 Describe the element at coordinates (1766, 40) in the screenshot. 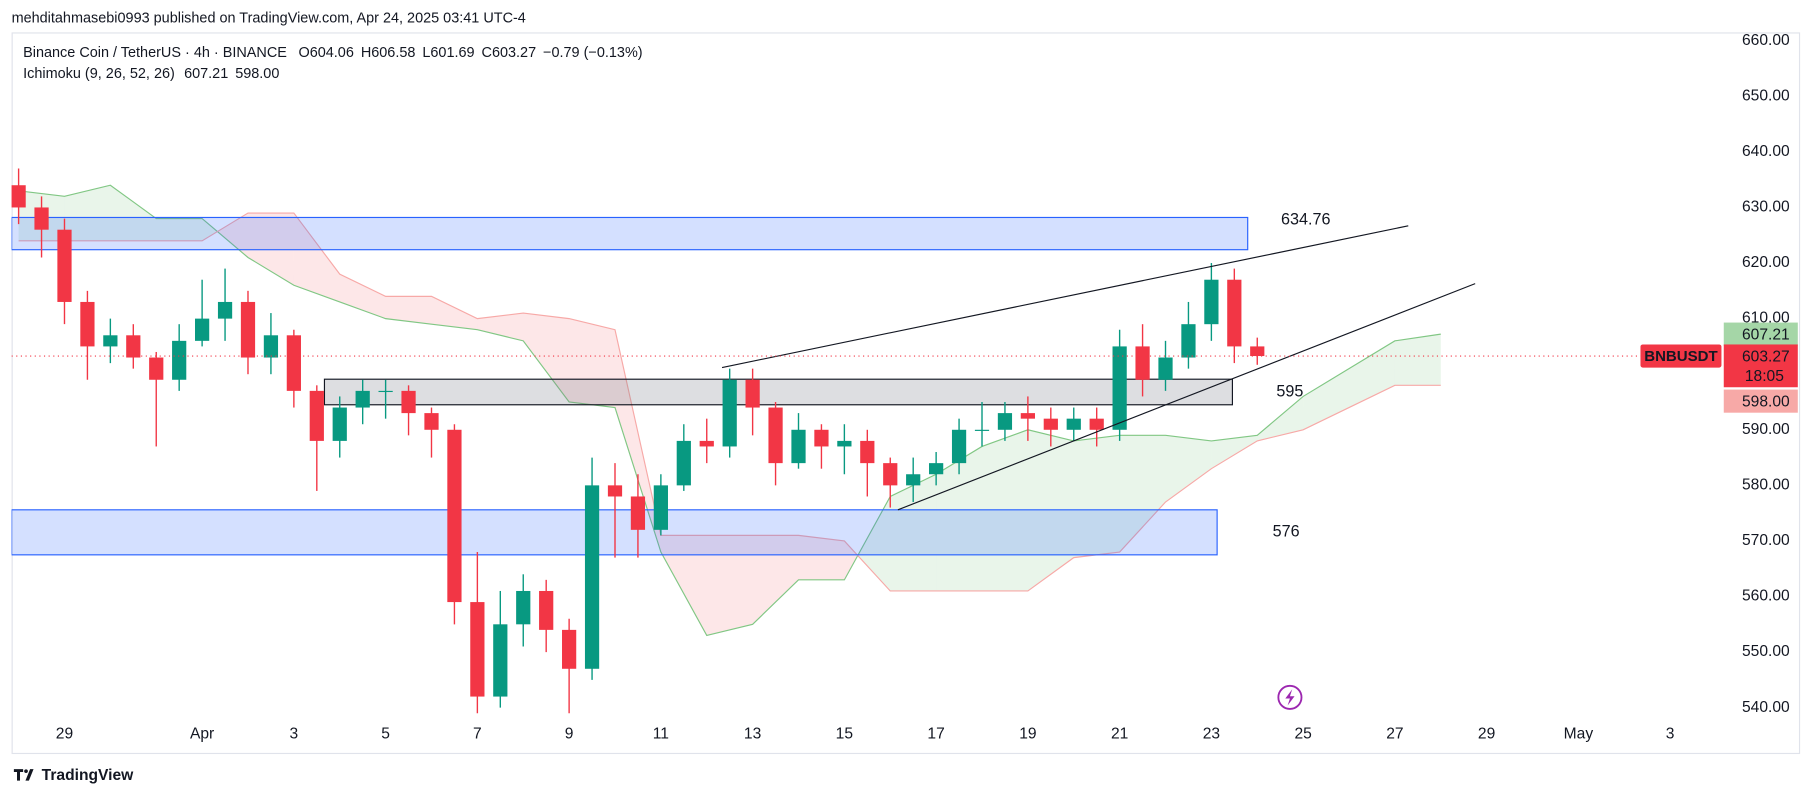

I see `y-tick-label: 660.00` at that location.